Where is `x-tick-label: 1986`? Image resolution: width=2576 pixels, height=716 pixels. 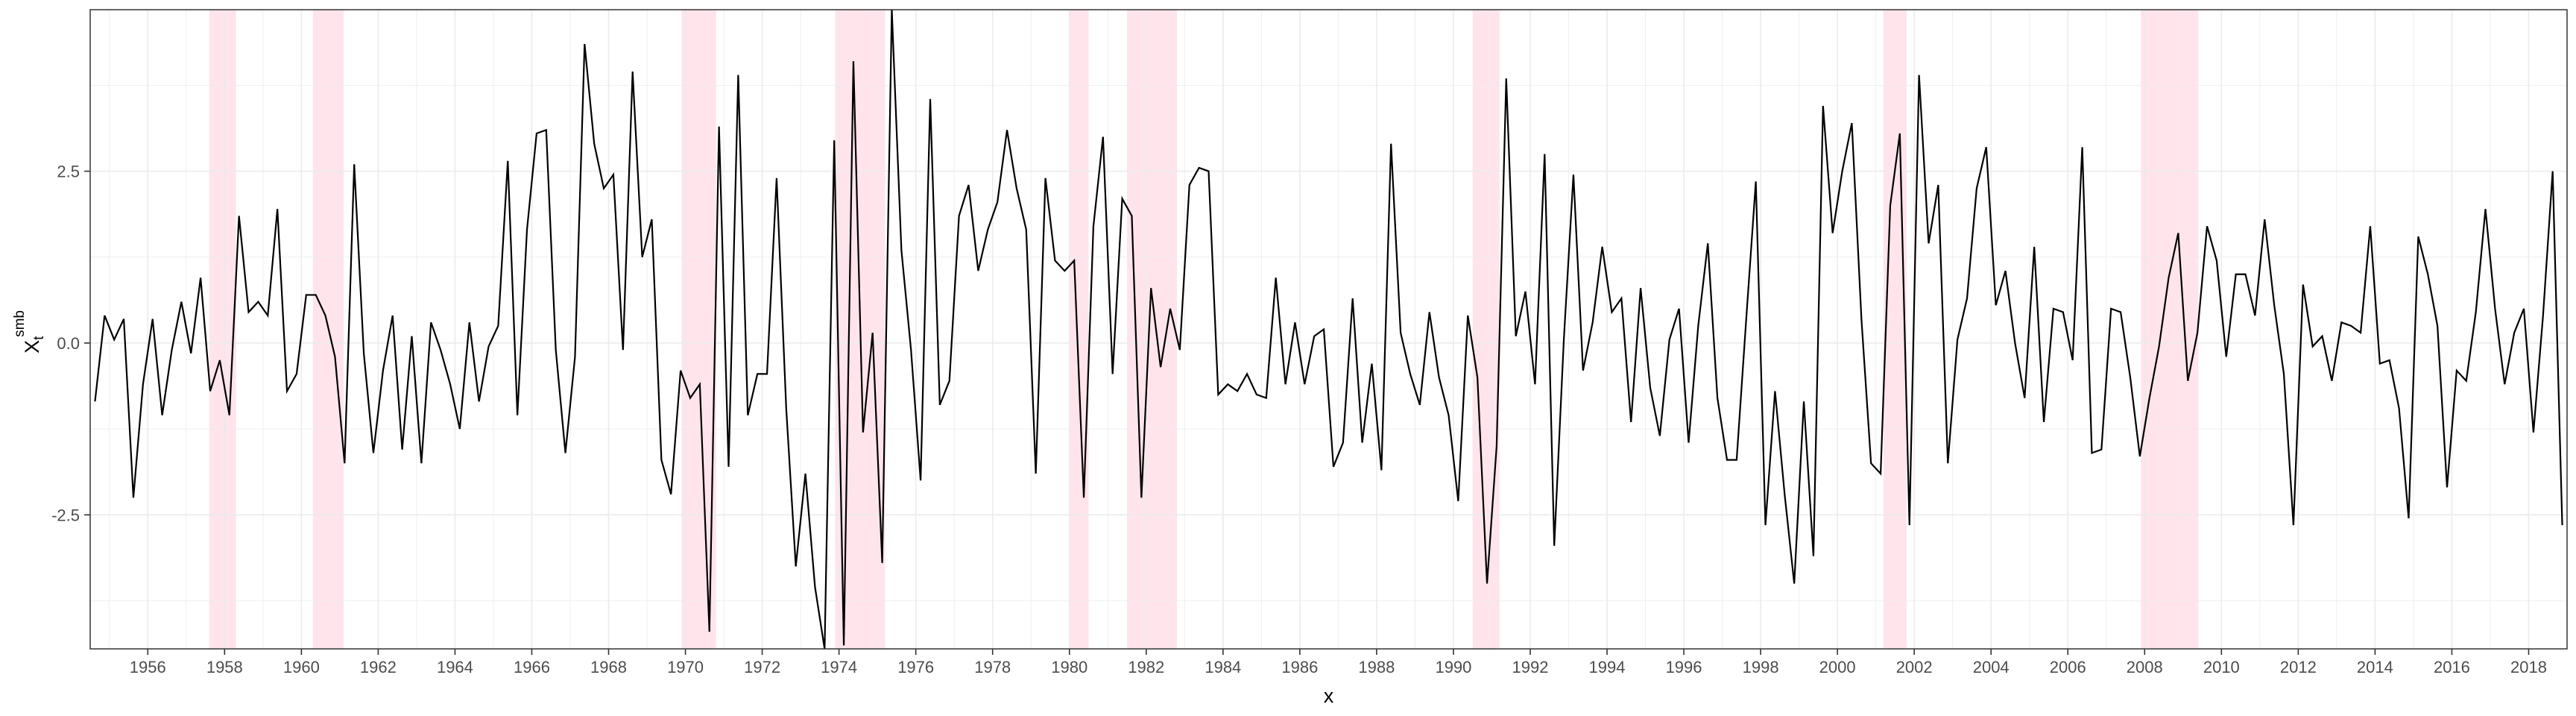 x-tick-label: 1986 is located at coordinates (1299, 667).